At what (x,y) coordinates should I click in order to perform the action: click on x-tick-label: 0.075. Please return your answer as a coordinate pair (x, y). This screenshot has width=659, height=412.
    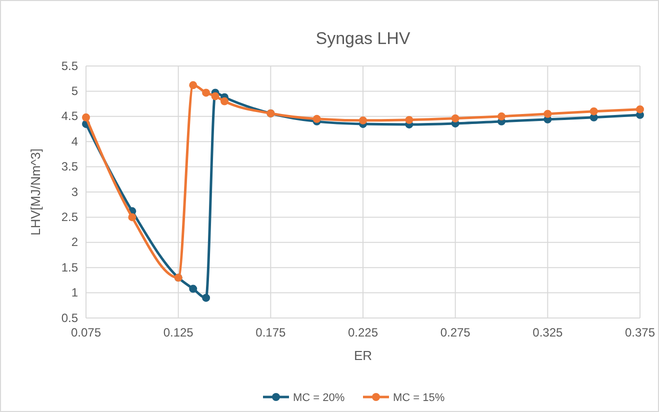
    Looking at the image, I should click on (86, 333).